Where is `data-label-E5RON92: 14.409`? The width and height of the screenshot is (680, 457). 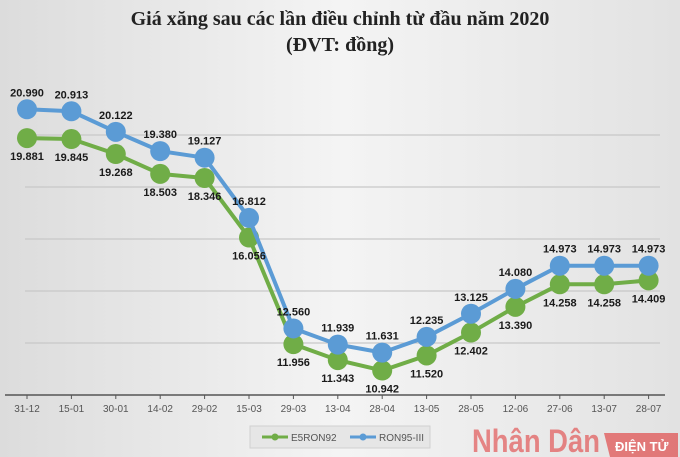 data-label-E5RON92: 14.409 is located at coordinates (649, 299).